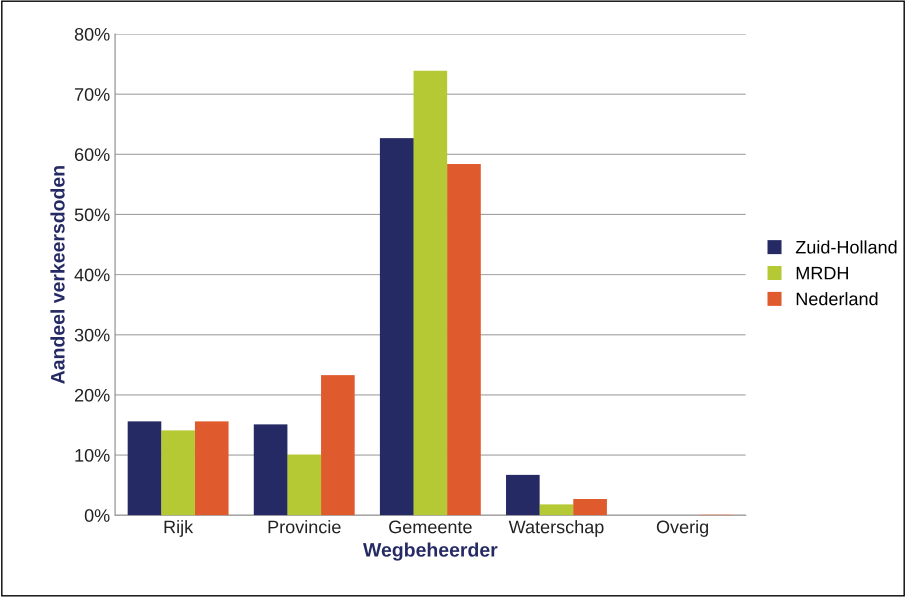 This screenshot has height=597, width=906. What do you see at coordinates (837, 299) in the screenshot?
I see `legend-label: Nederland` at bounding box center [837, 299].